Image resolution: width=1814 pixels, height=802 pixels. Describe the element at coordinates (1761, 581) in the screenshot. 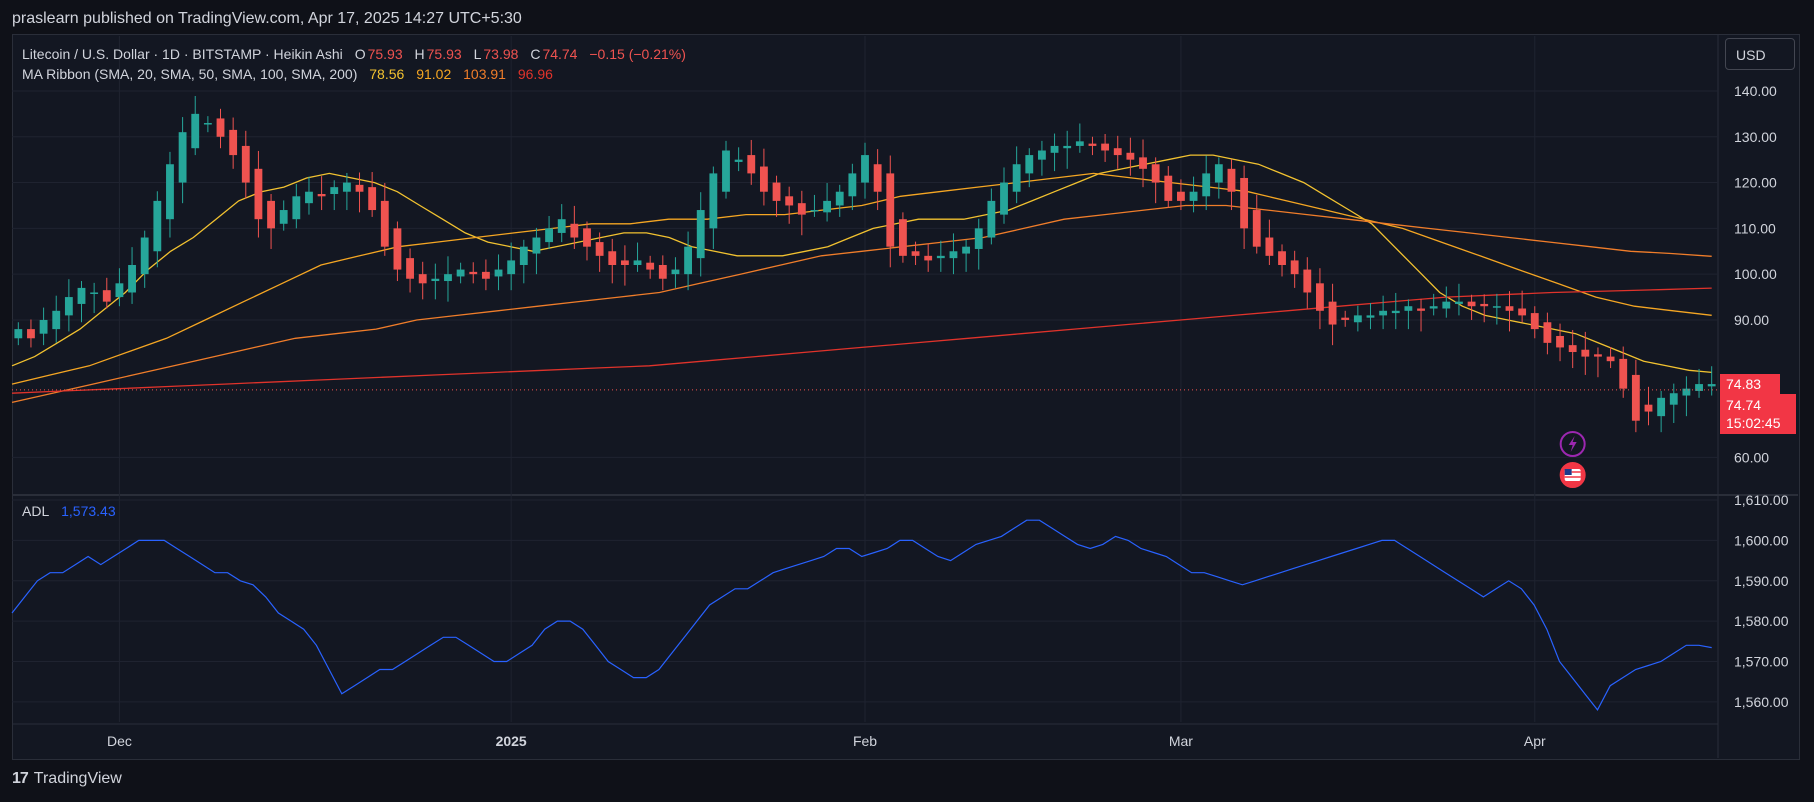

I see `adl-tick-label: 1,590.00` at that location.